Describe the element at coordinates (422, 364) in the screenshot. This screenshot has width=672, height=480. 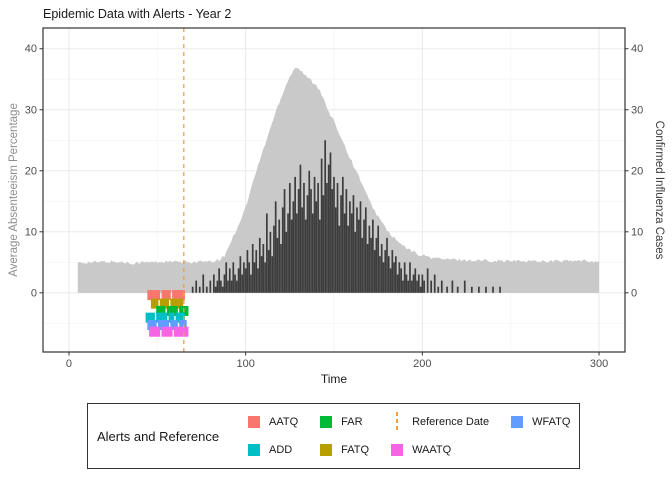
I see `x-axis-tick-label: 200` at that location.